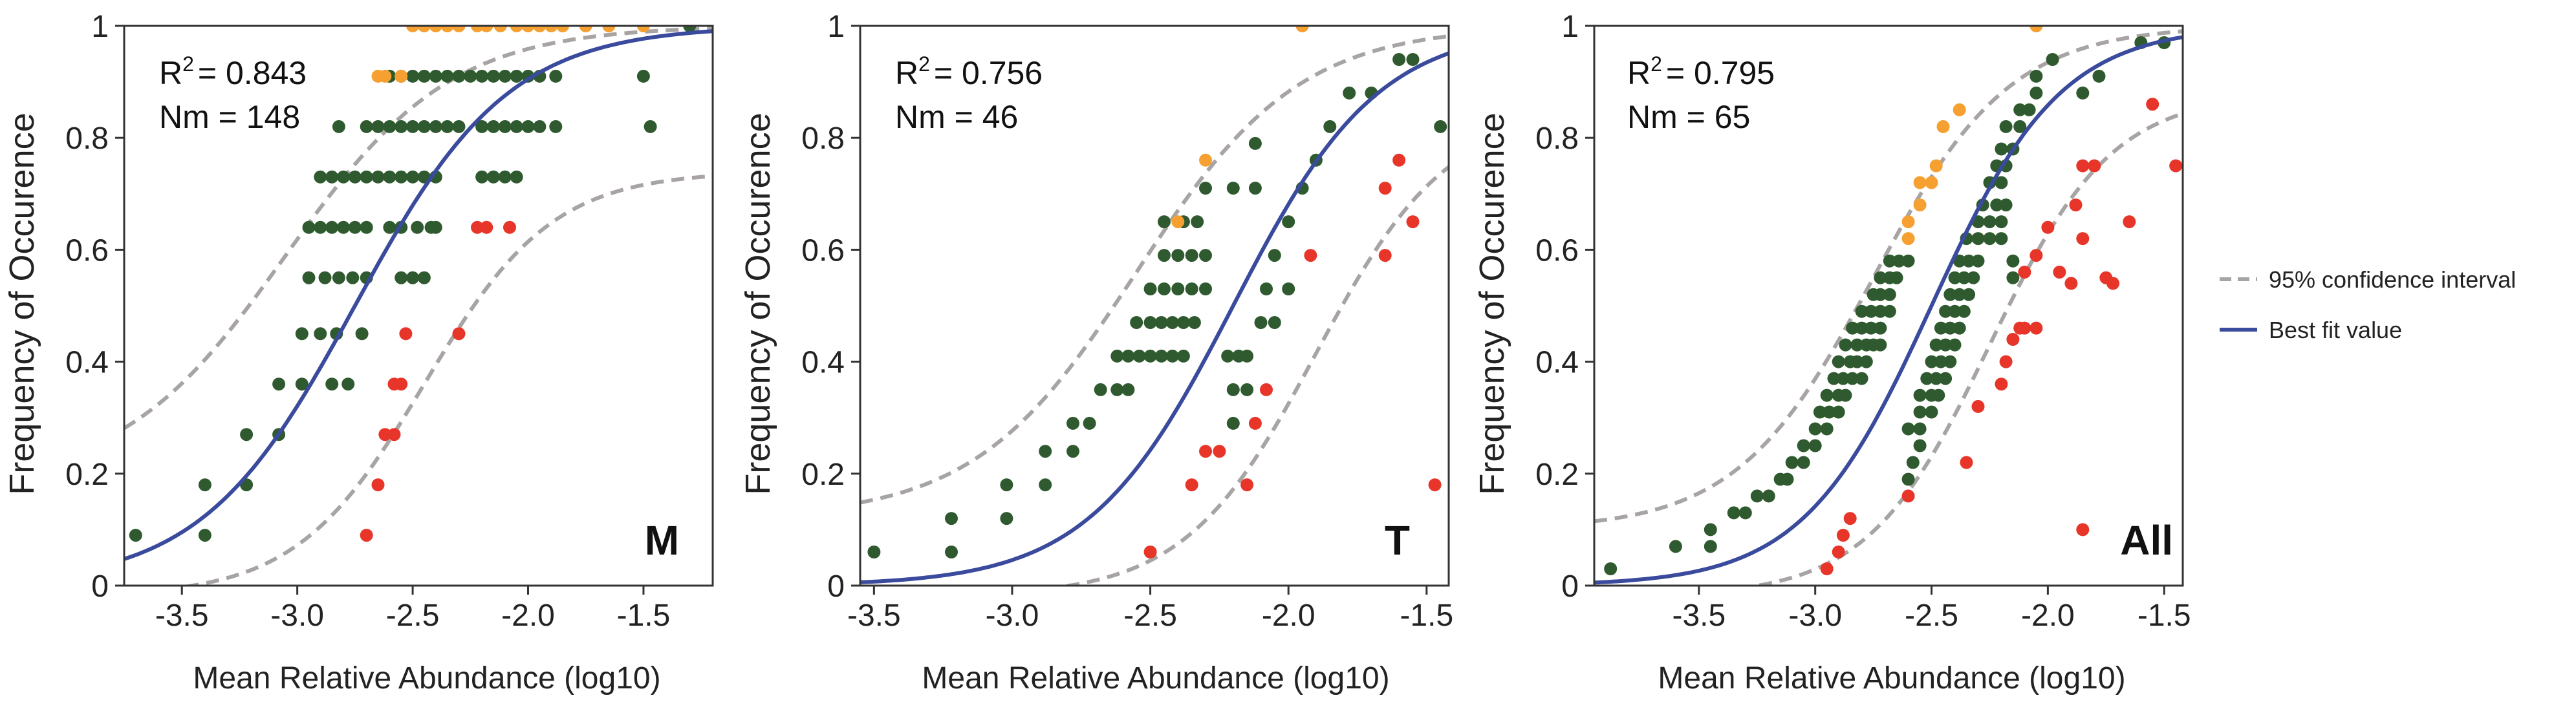 The image size is (2576, 711). I want to click on x-tick-label: -2.5, so click(1150, 616).